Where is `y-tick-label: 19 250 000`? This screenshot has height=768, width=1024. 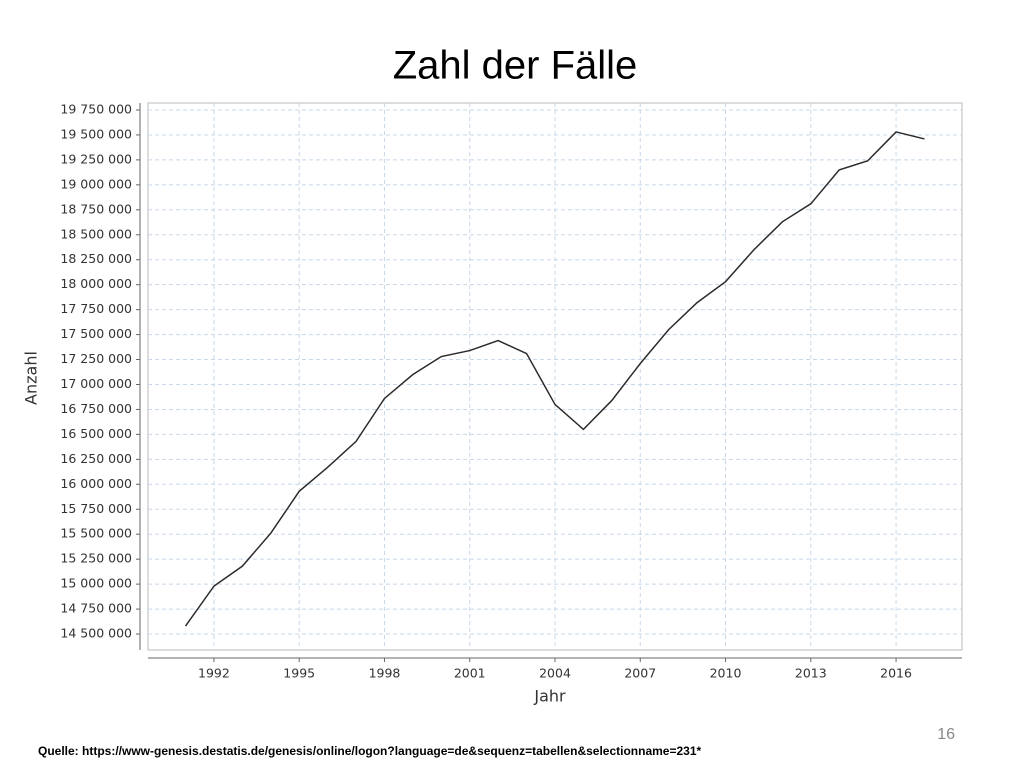 y-tick-label: 19 250 000 is located at coordinates (96, 158).